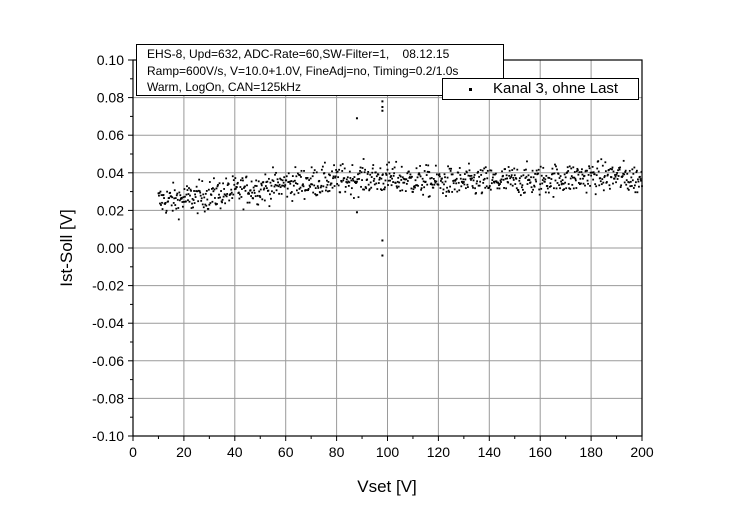 The height and width of the screenshot is (523, 746). Describe the element at coordinates (556, 88) in the screenshot. I see `legend-label: Kanal 3, ohne Last` at that location.